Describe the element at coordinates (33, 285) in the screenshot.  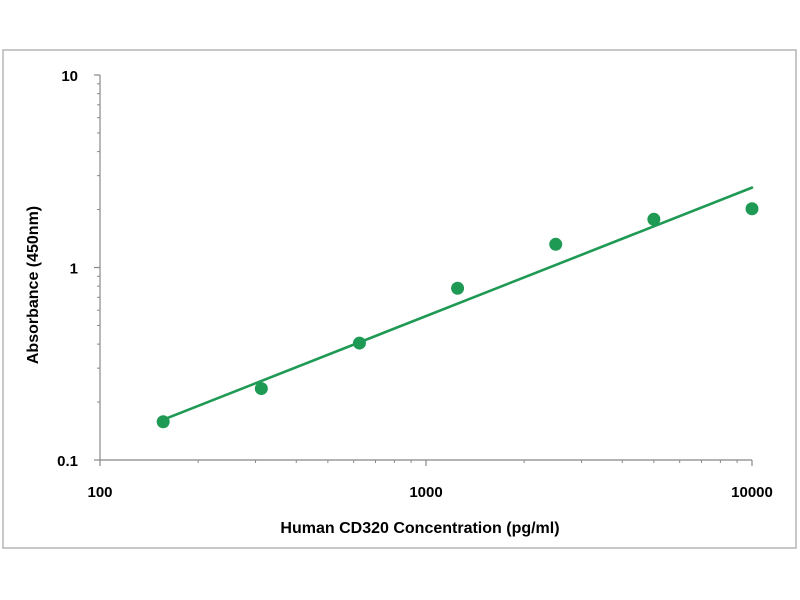
I see `y-axis-title: Absorbance (450nm)` at that location.